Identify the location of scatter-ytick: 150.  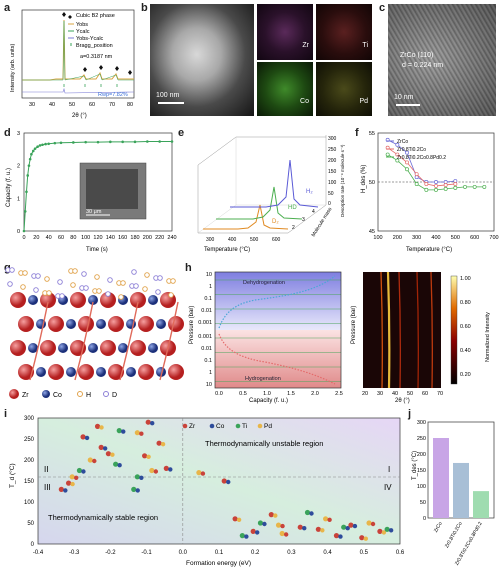
(29, 482).